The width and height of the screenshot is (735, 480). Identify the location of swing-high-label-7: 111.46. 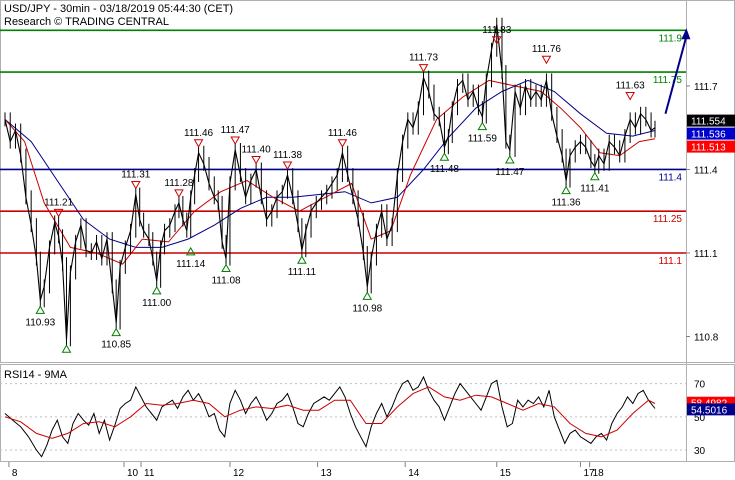
(343, 133).